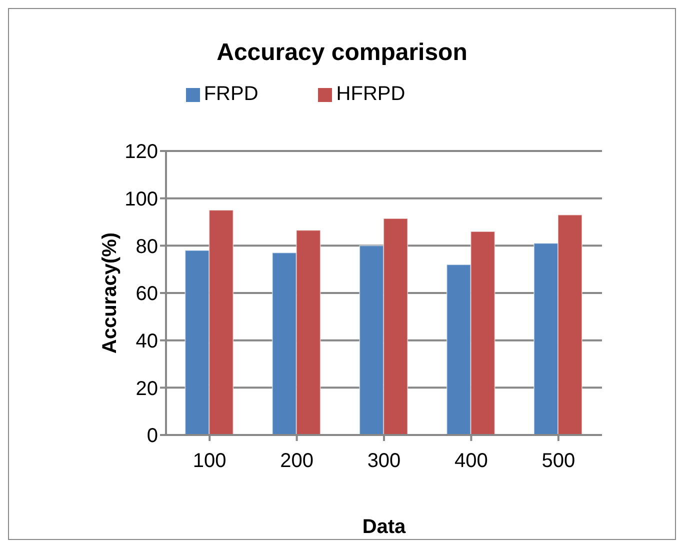  I want to click on y-tick-label: 0, so click(152, 436).